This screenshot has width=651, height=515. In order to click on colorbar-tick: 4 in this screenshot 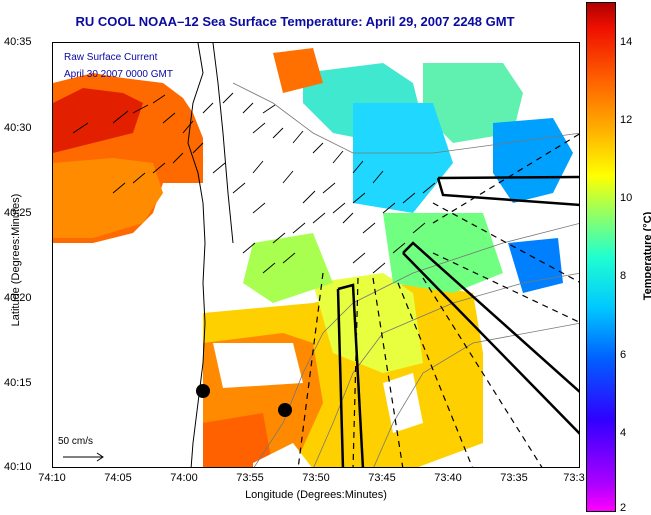, I will do `click(623, 433)`.